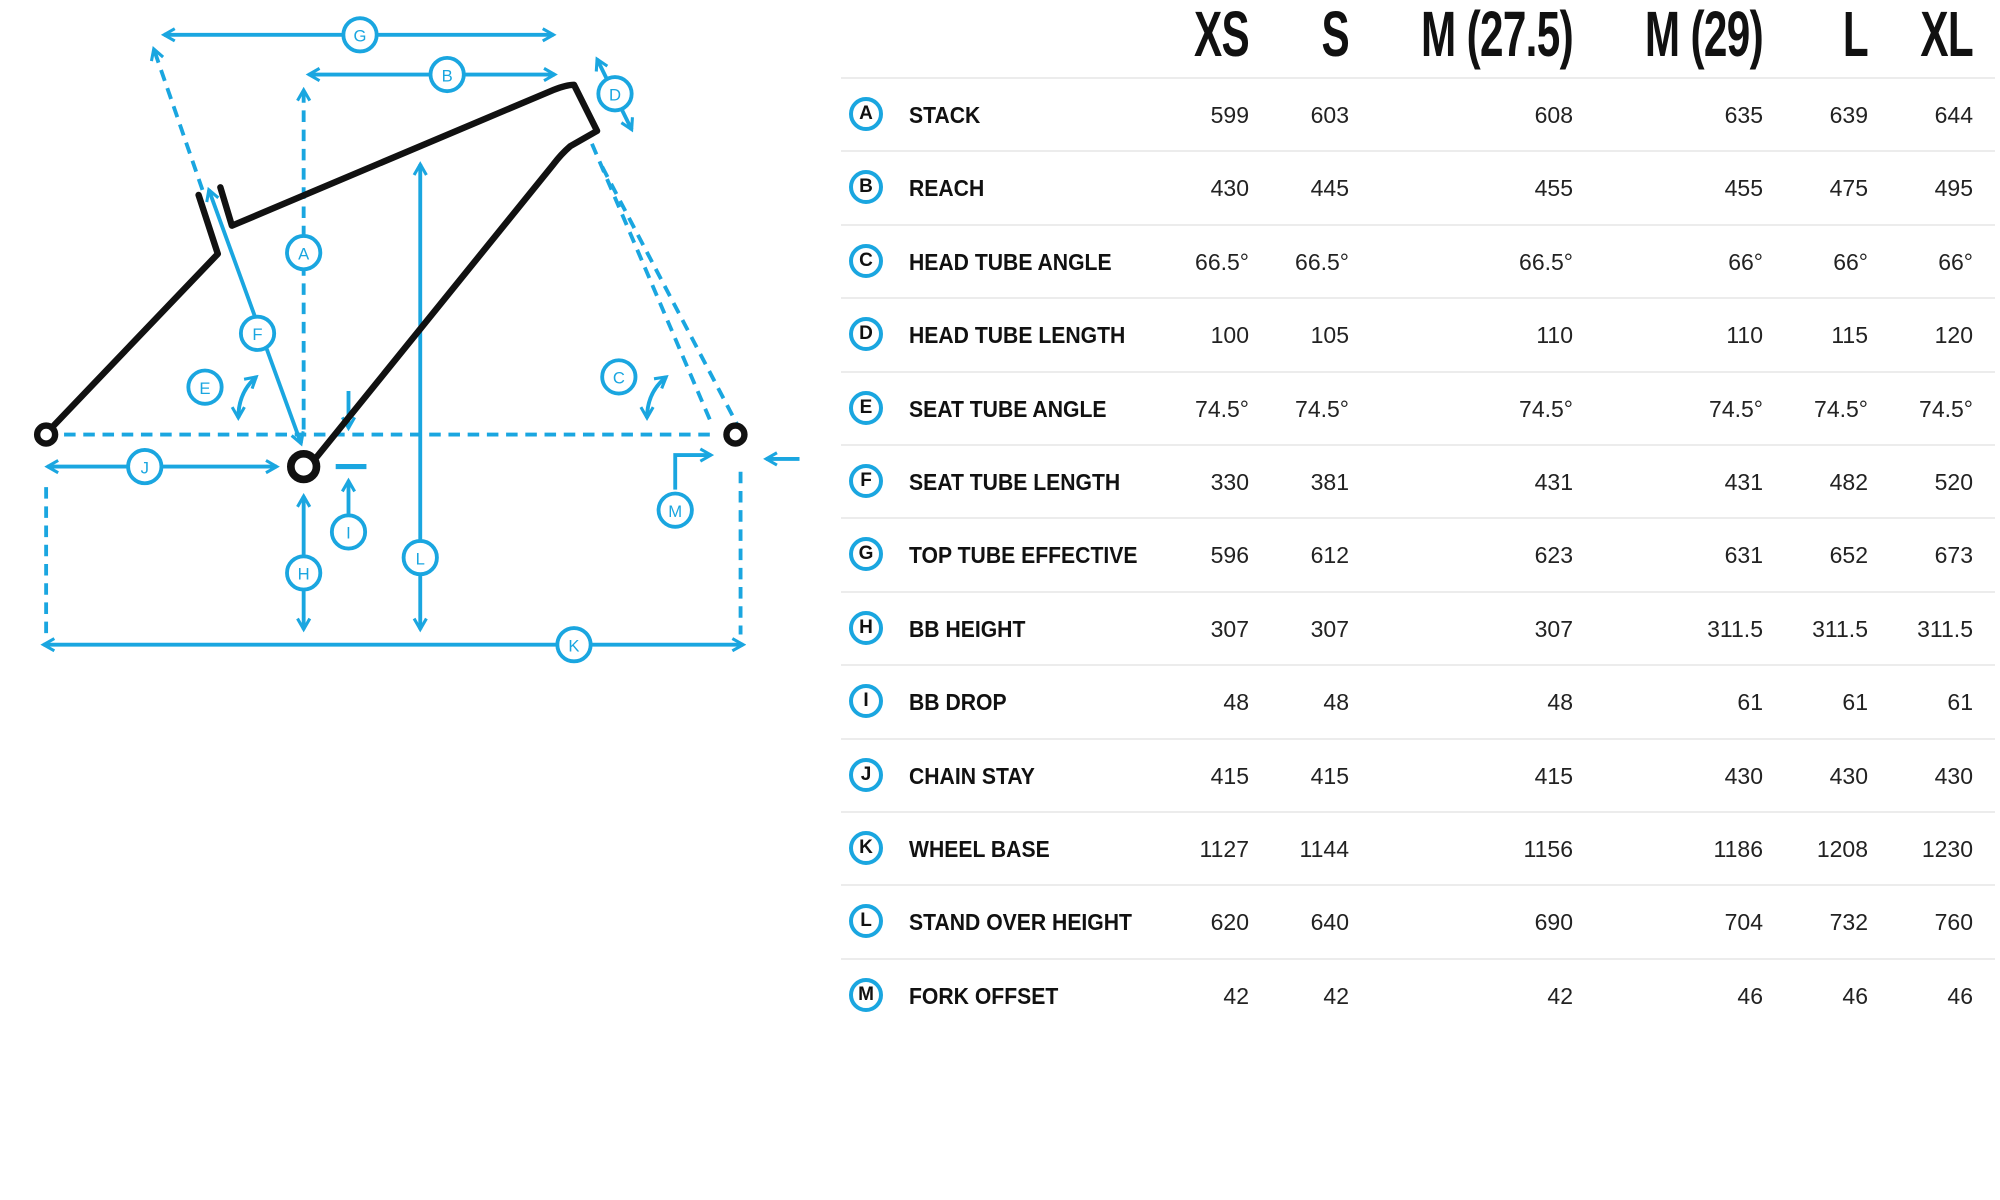 This screenshot has height=1200, width=2000. Describe the element at coordinates (1848, 482) in the screenshot. I see `value-cell: 482` at that location.